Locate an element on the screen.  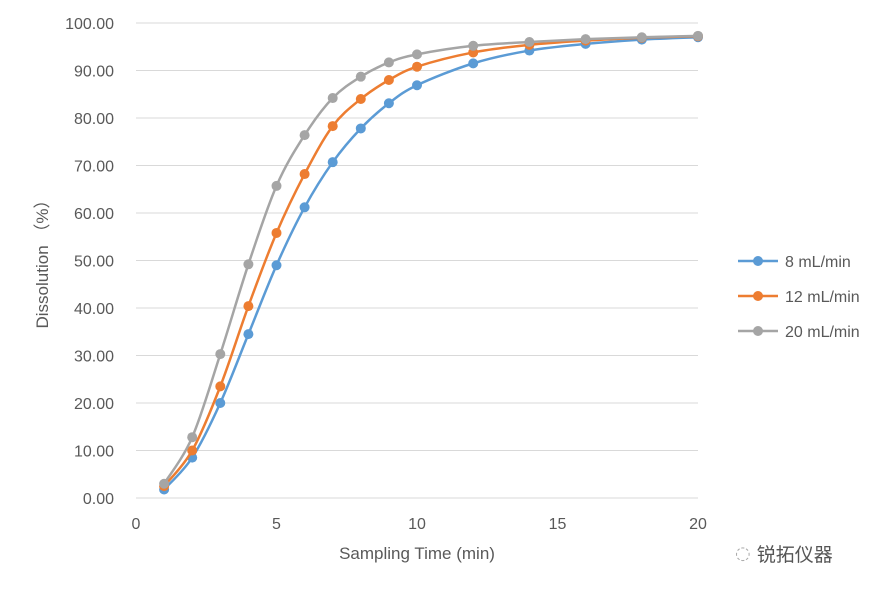
legend-label: 20 mL/min is located at coordinates (822, 332).